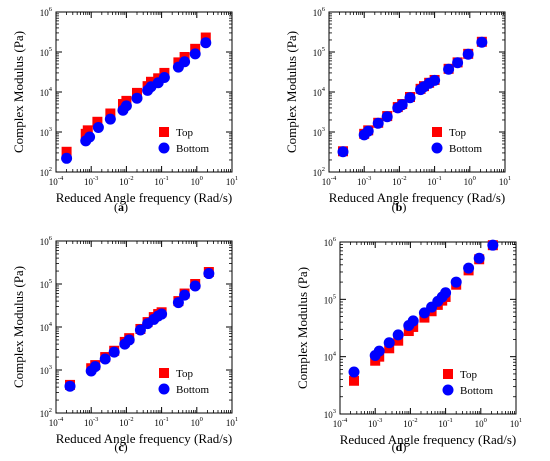 The width and height of the screenshot is (550, 461). Describe the element at coordinates (399, 447) in the screenshot. I see `panel-label: (d)` at that location.